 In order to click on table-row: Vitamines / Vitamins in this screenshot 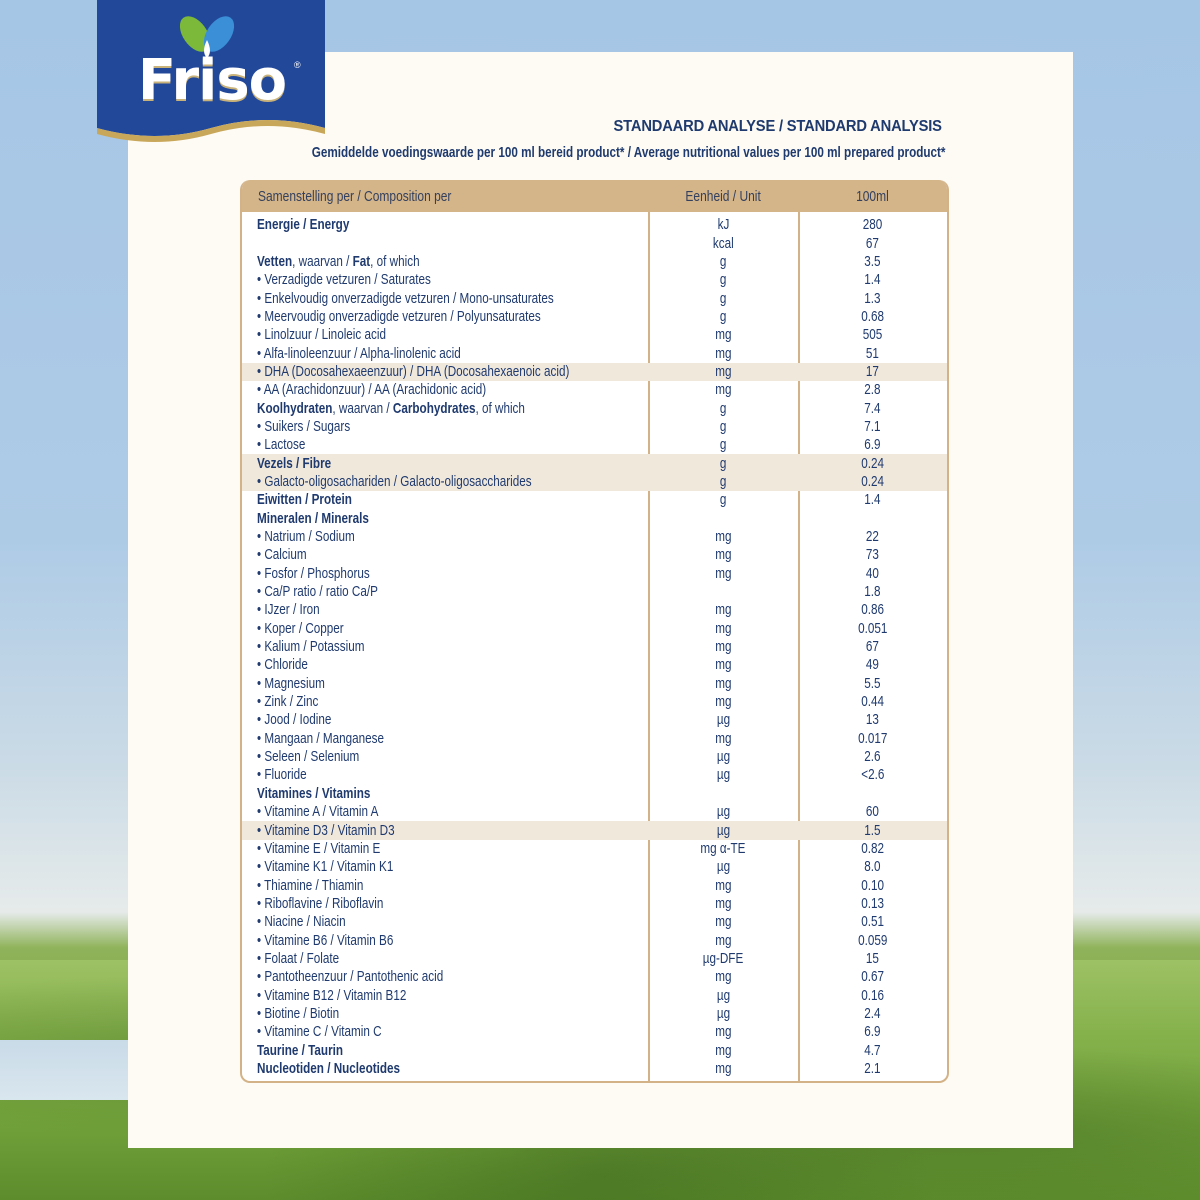, I will do `click(594, 794)`.